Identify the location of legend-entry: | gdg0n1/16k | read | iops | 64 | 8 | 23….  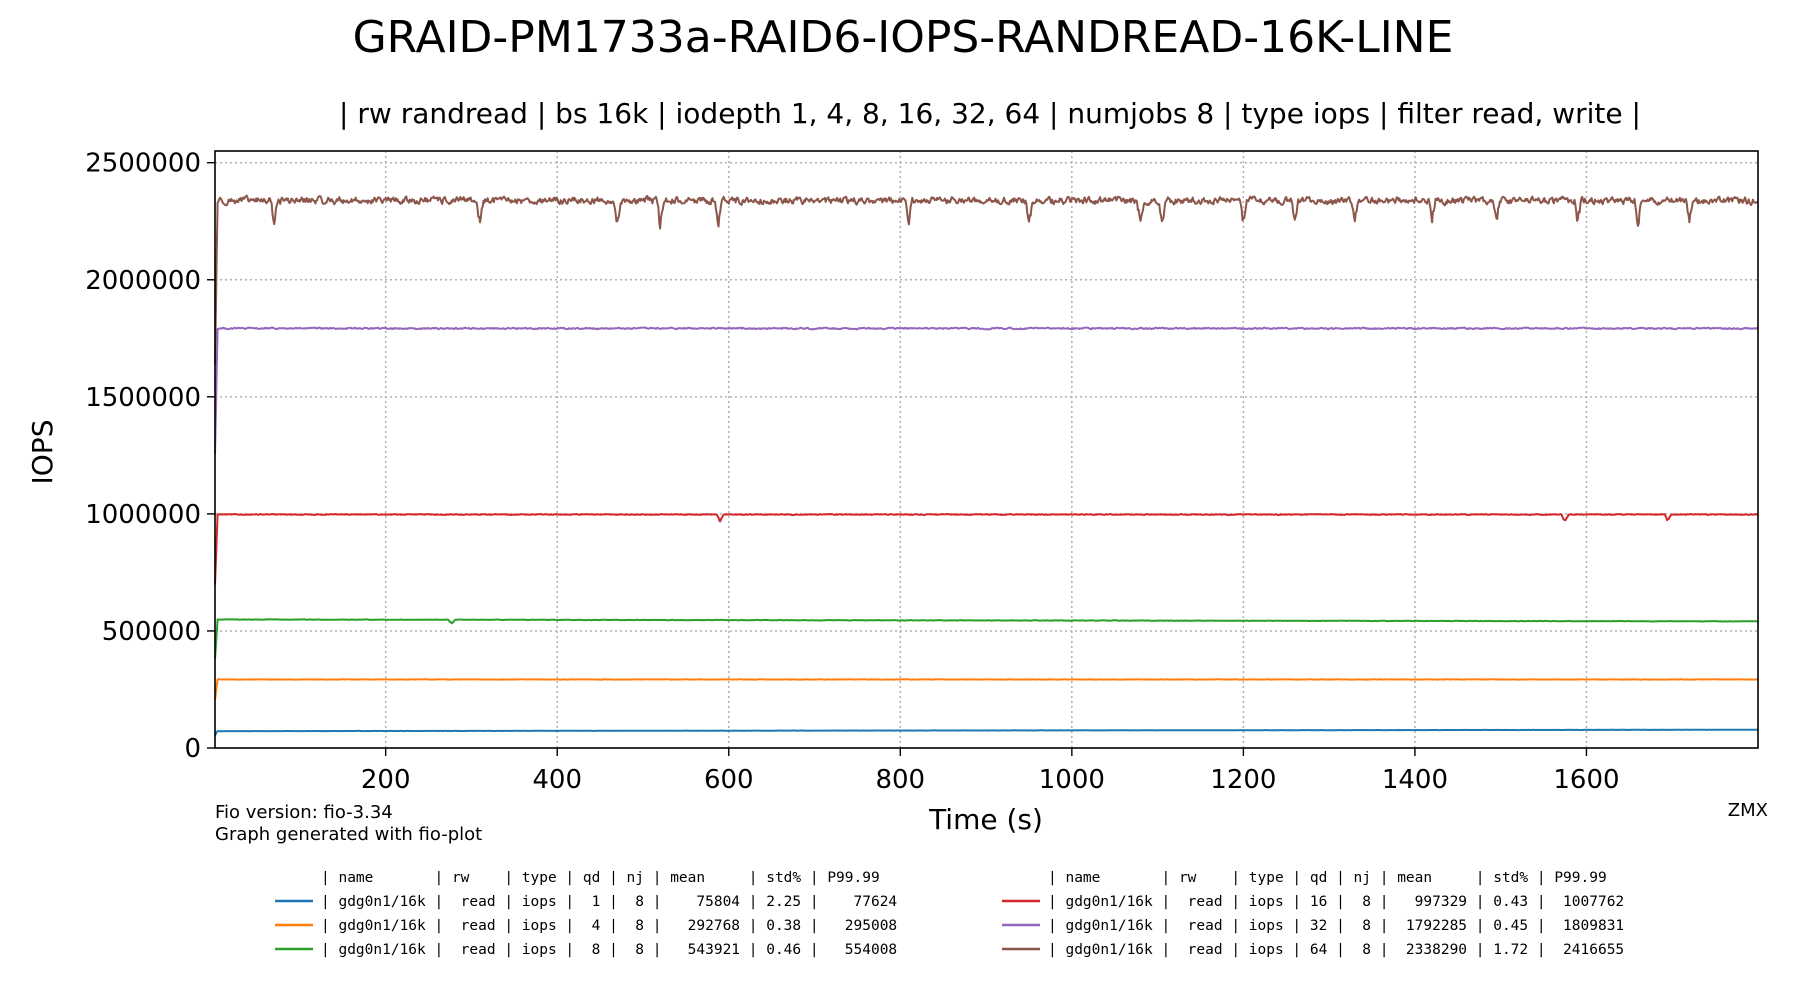
(1336, 950).